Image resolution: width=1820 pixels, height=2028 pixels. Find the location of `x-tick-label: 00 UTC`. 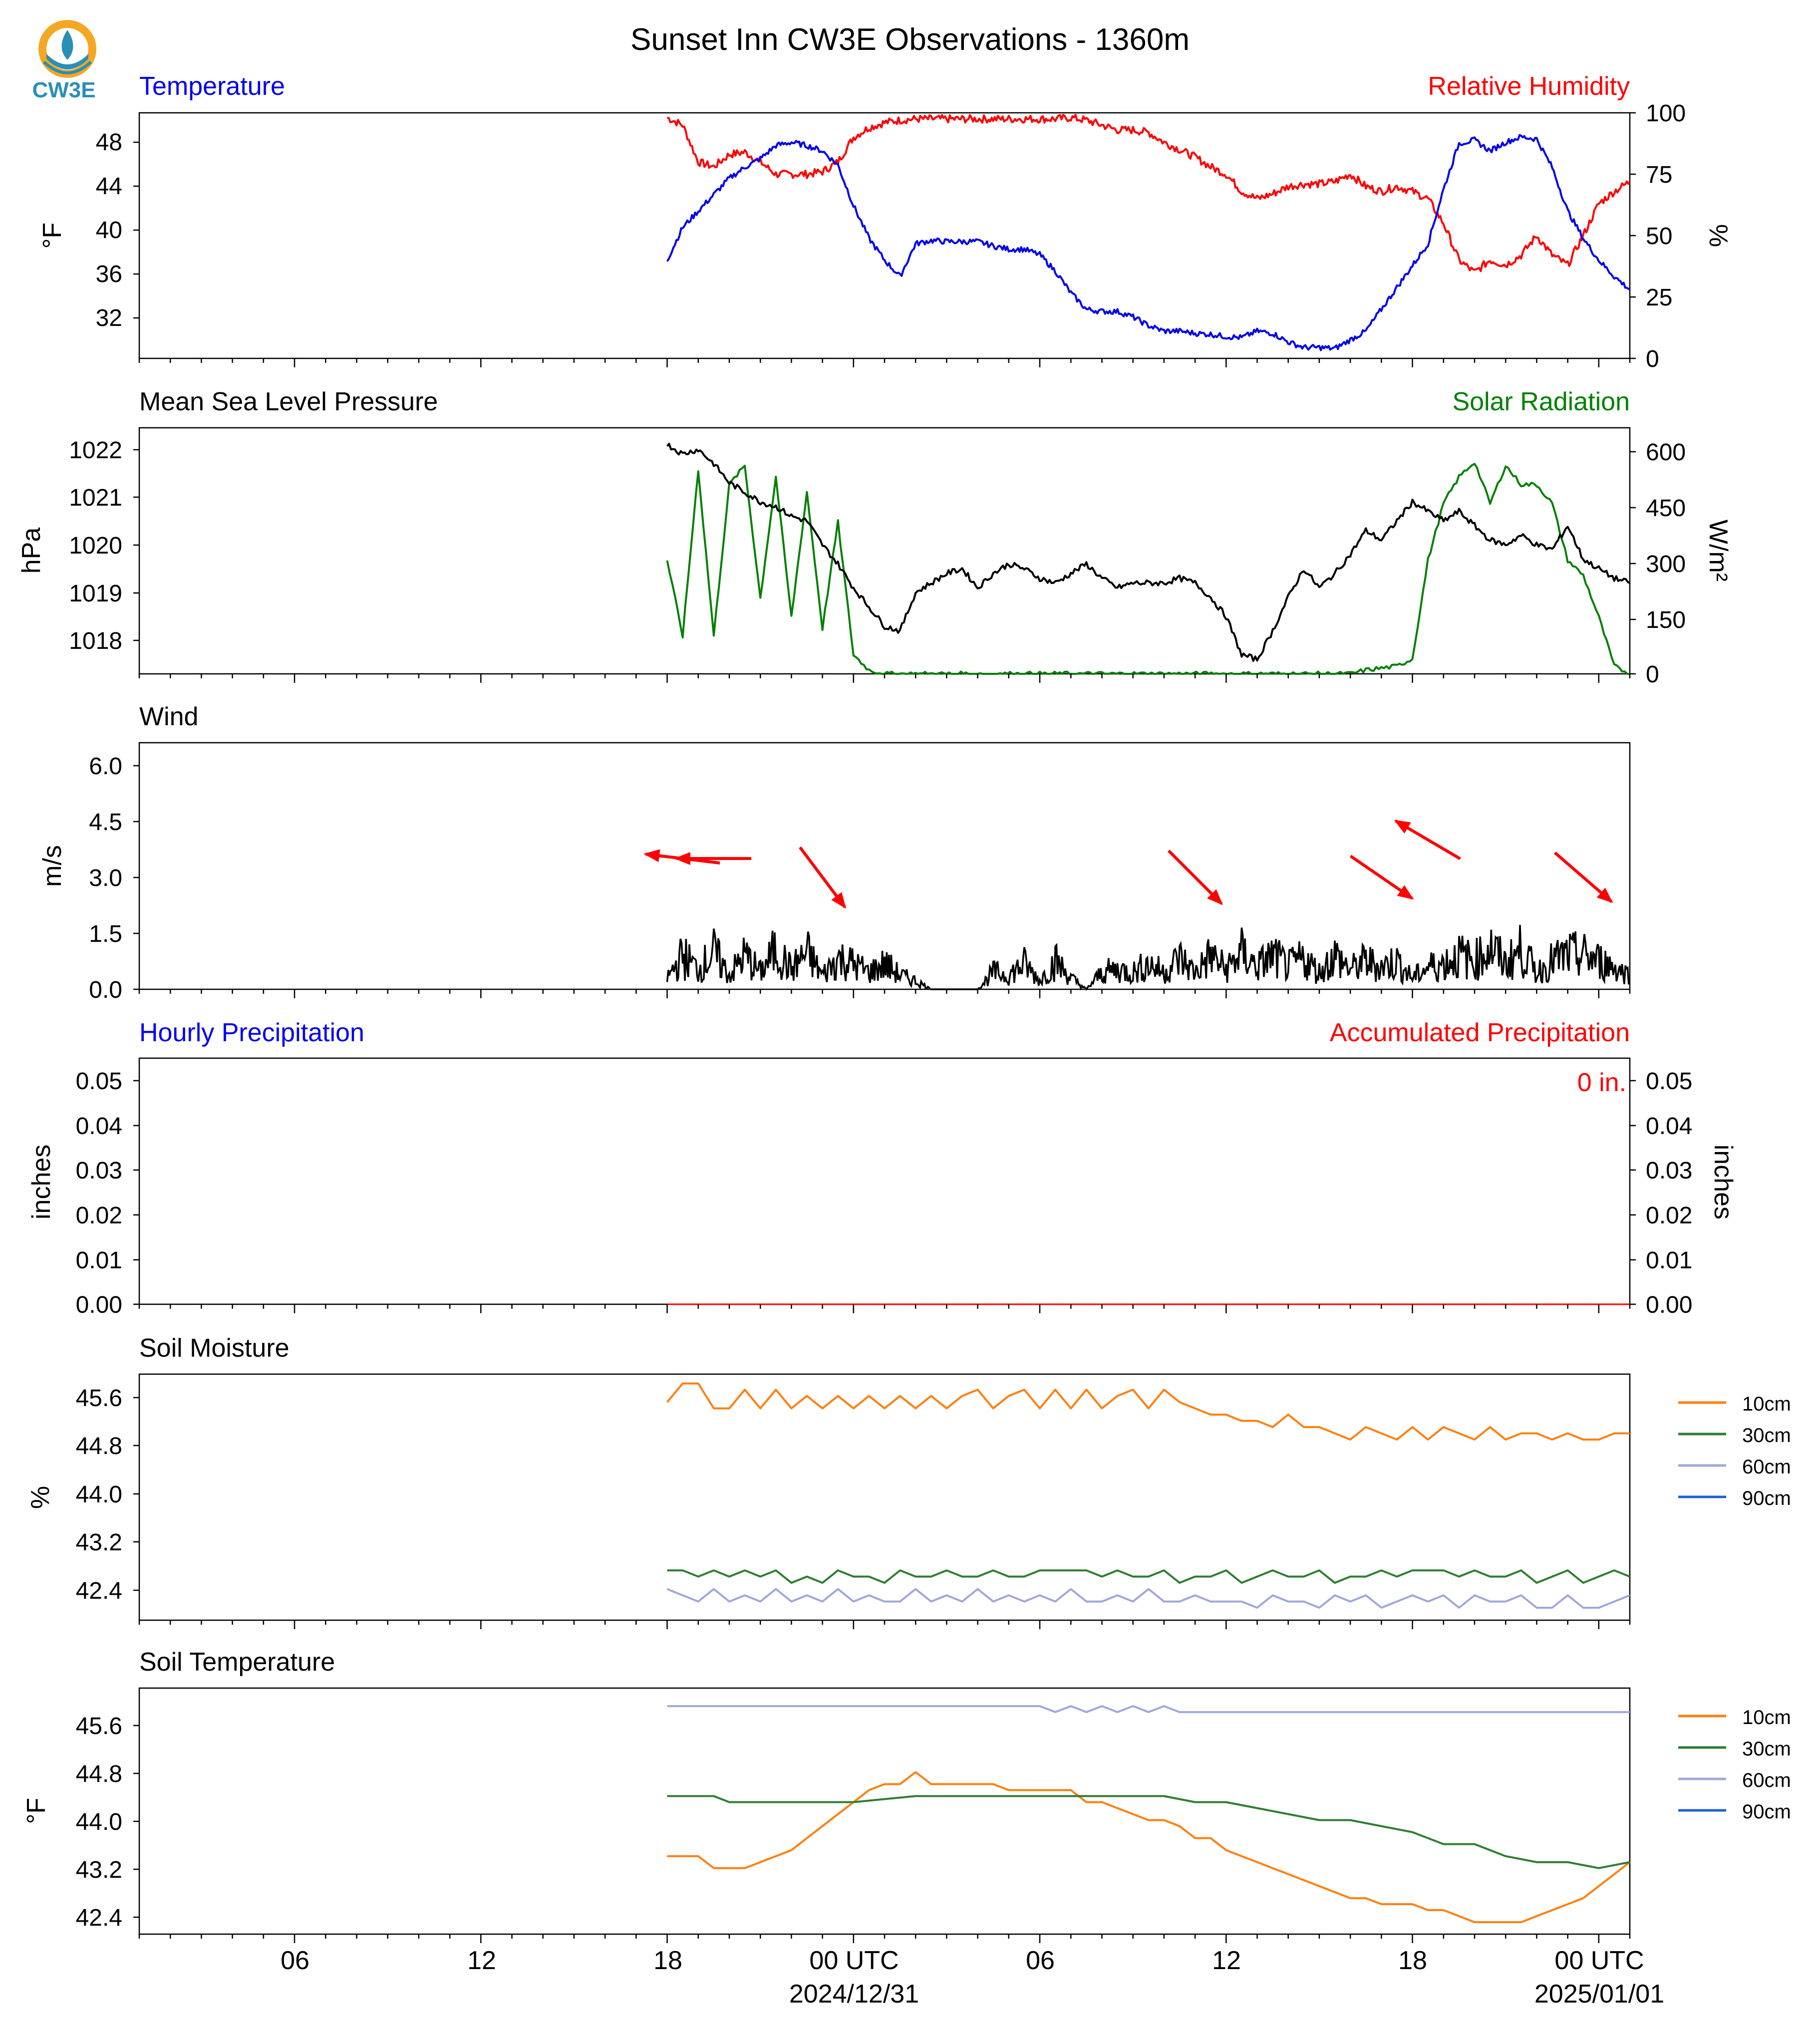

x-tick-label: 00 UTC is located at coordinates (854, 1960).